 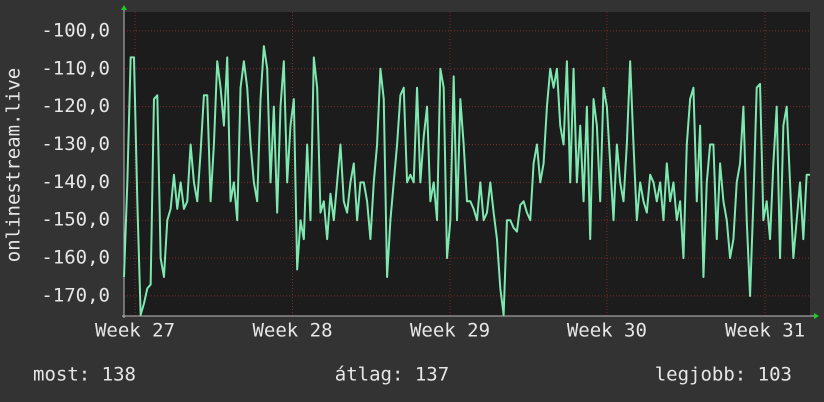 I want to click on x-tick-label: Week 29, so click(x=450, y=331).